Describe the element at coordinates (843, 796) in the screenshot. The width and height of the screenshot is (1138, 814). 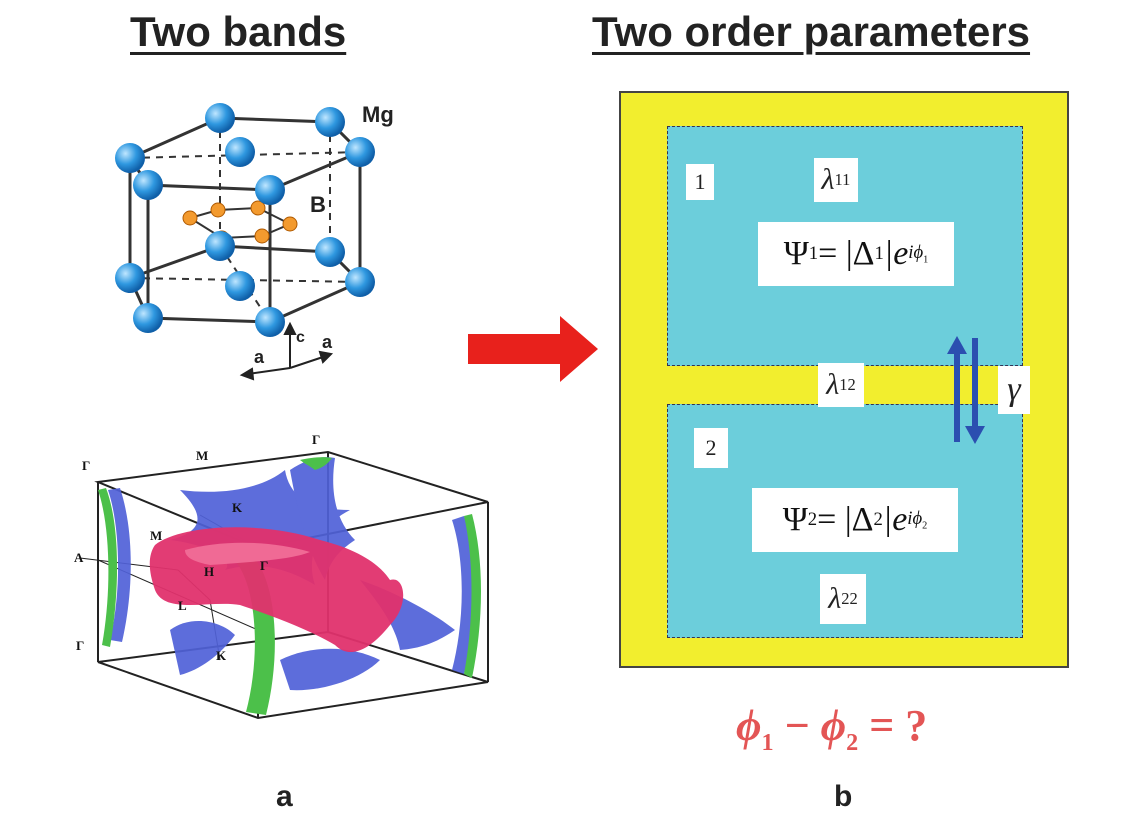
I see `panel-b-label: b` at that location.